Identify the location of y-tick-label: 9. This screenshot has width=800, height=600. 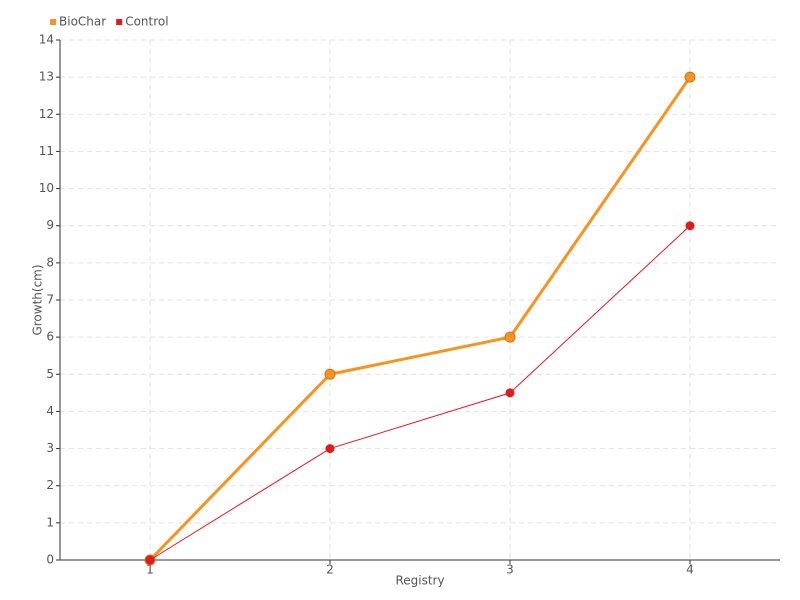
(50, 225).